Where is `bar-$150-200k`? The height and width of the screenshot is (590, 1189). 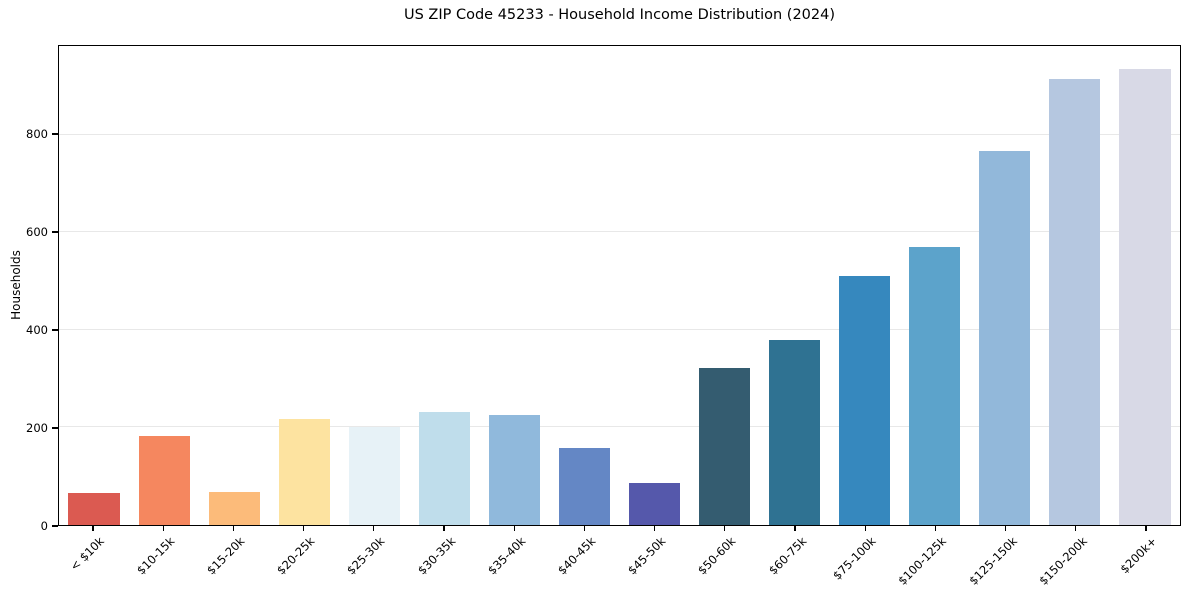 bar-$150-200k is located at coordinates (1075, 302).